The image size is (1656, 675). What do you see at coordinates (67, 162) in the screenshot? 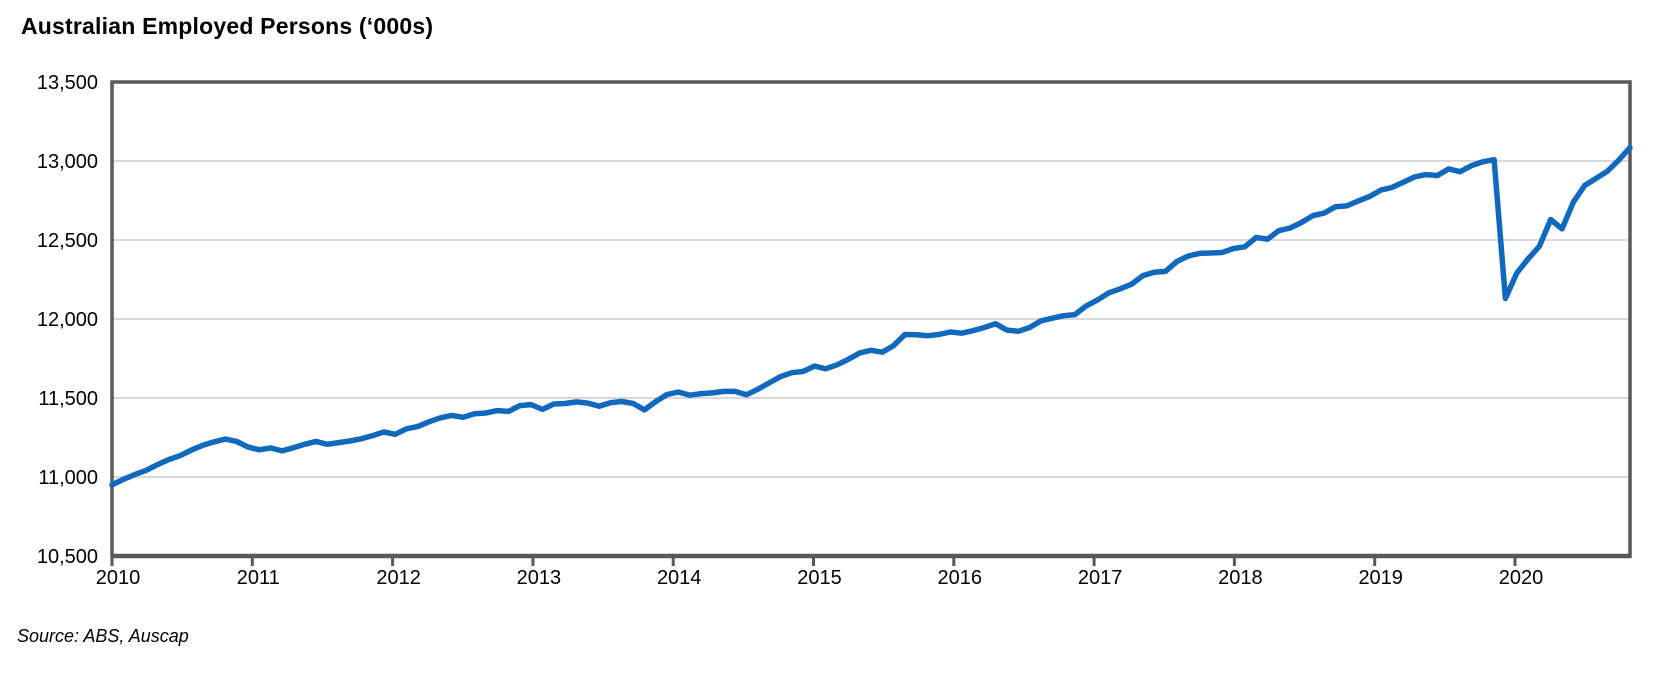
I see `y-axis-tick-label: 13,000` at bounding box center [67, 162].